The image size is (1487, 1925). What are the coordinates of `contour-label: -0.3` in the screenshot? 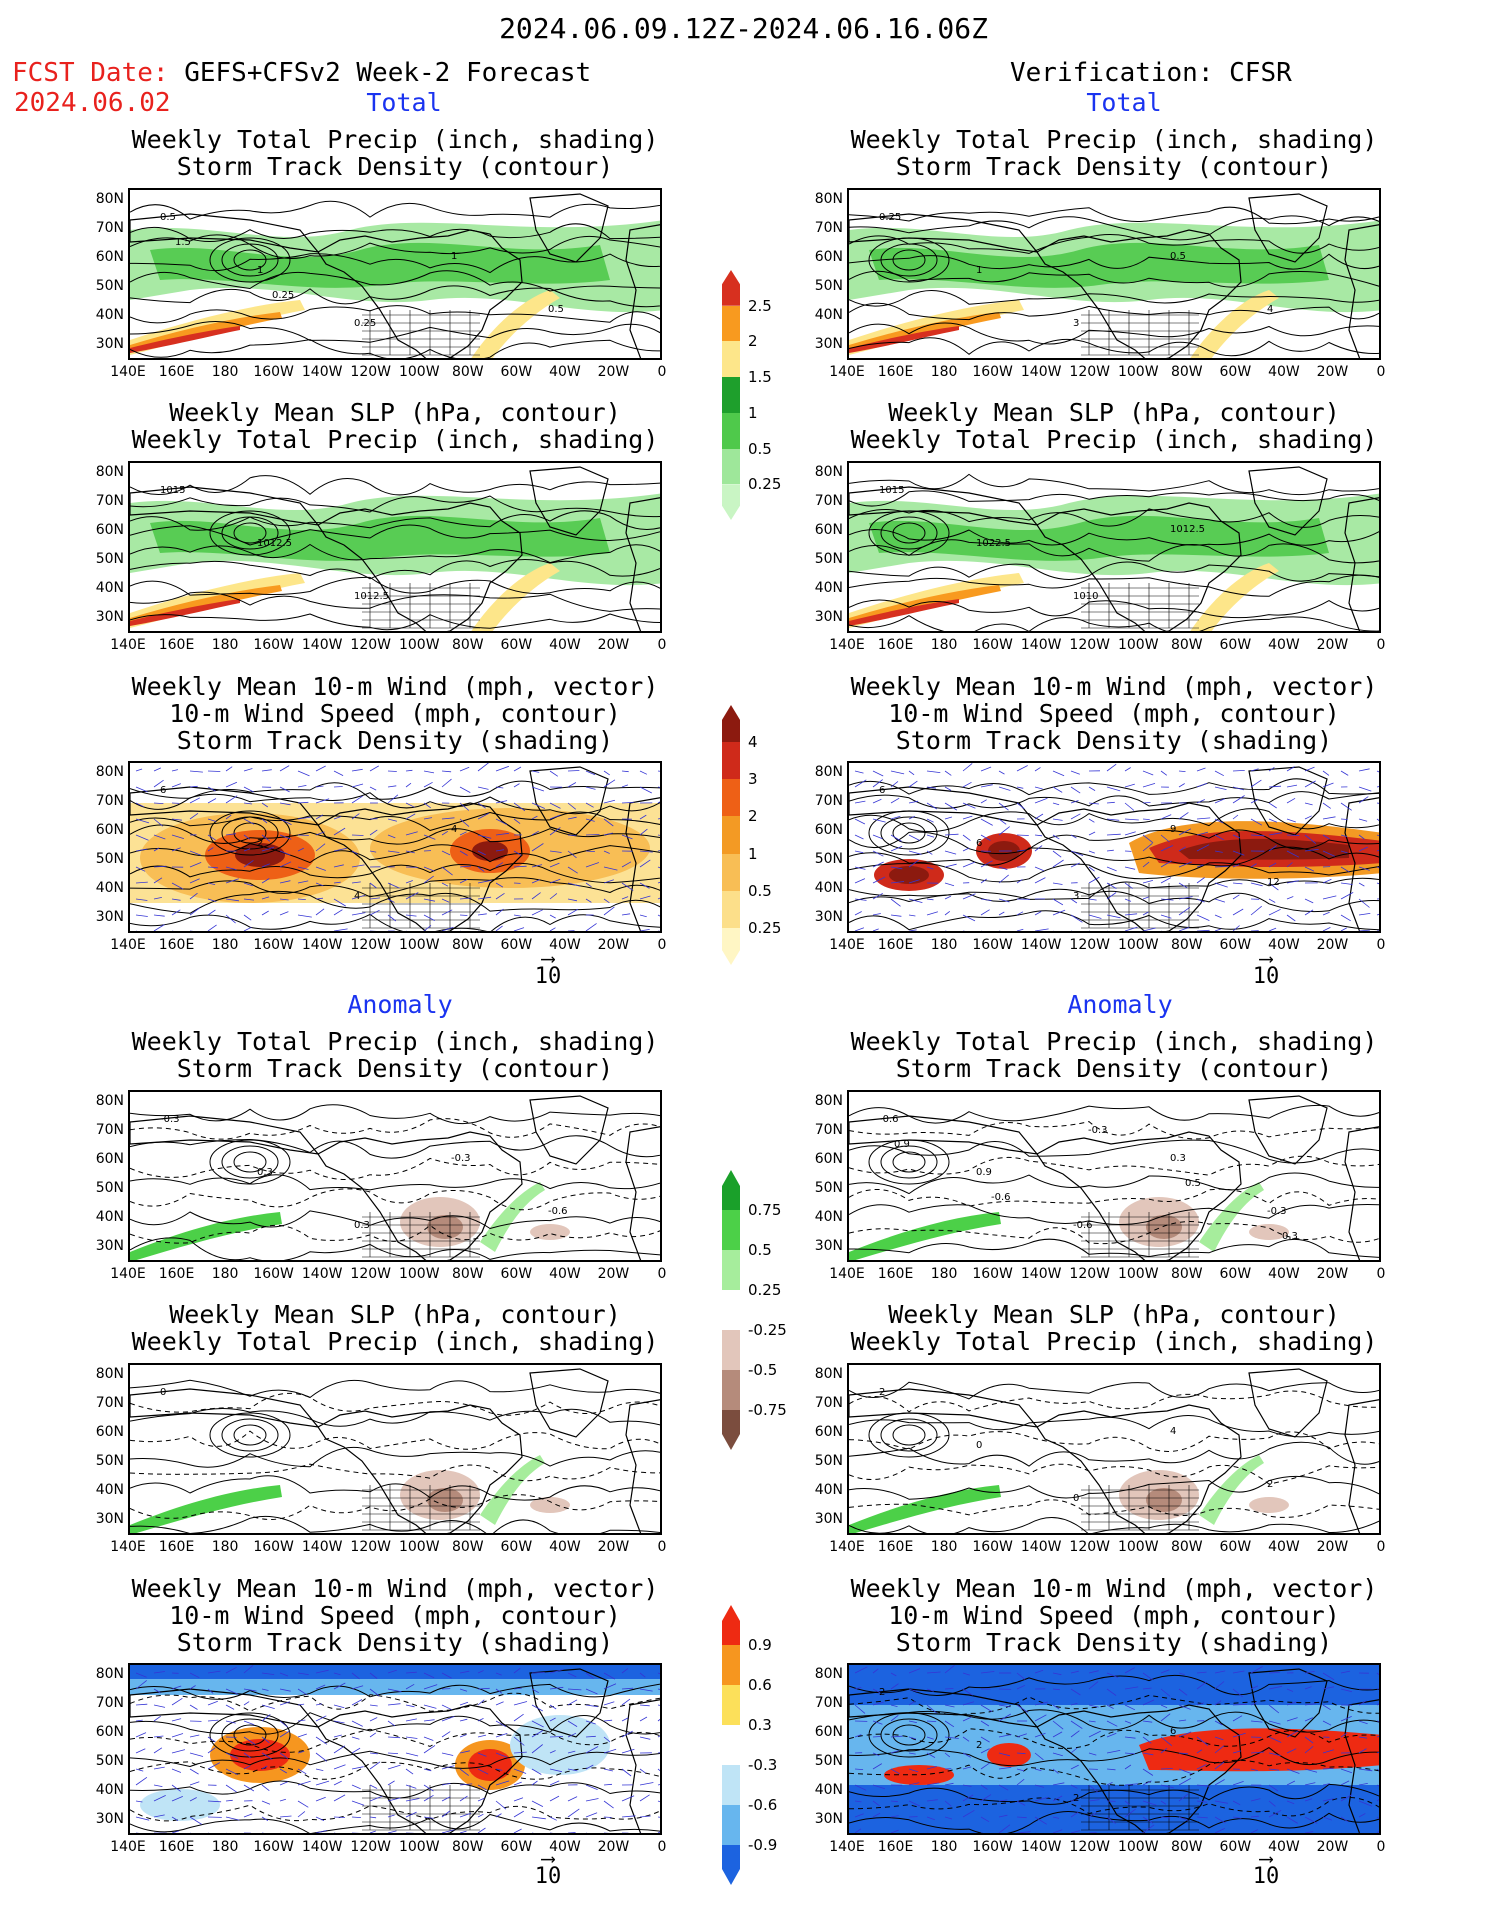 It's located at (170, 1119).